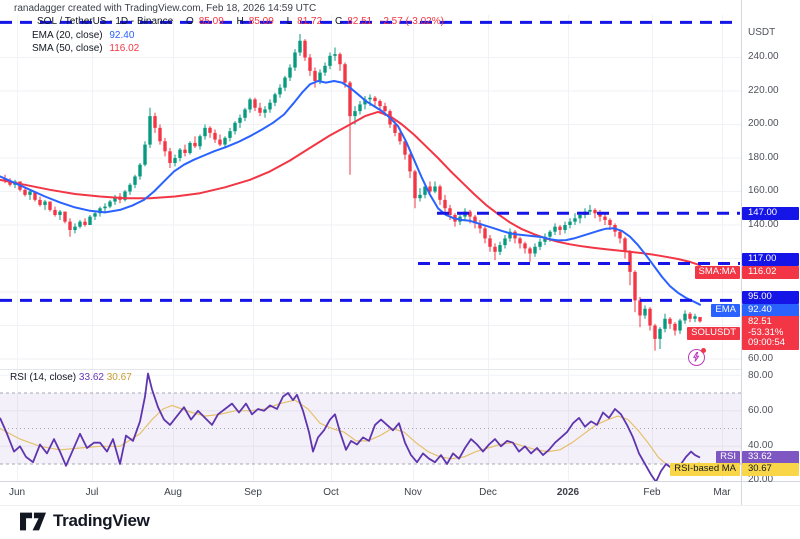  Describe the element at coordinates (763, 90) in the screenshot. I see `axis-tick-label: 220.00` at that location.